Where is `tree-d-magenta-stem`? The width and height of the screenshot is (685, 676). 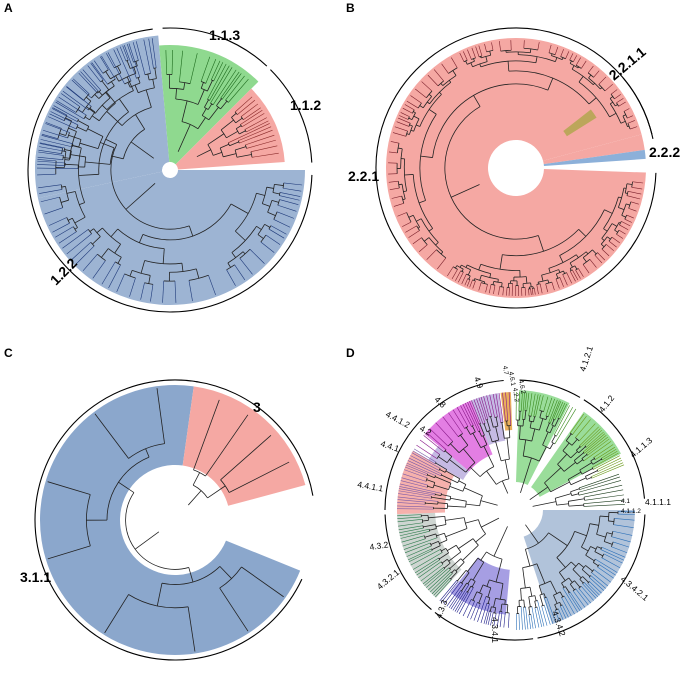 tree-d-magenta-stem is located at coordinates (485, 427).